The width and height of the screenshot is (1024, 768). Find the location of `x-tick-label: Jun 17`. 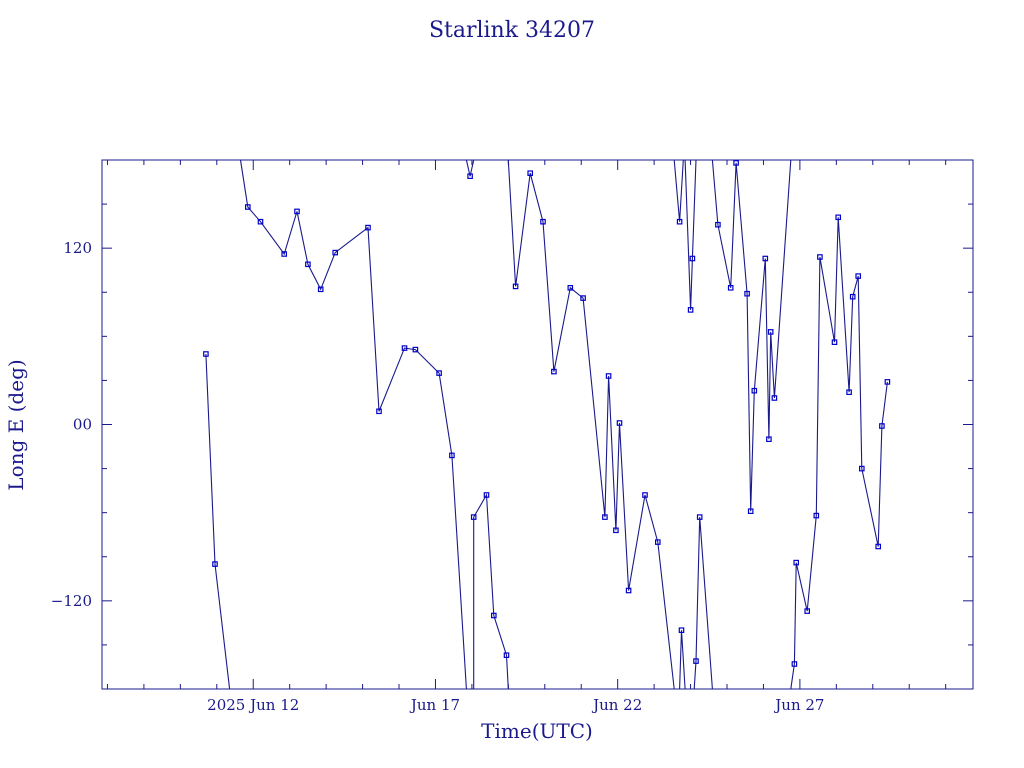

x-tick-label: Jun 17 is located at coordinates (434, 705).